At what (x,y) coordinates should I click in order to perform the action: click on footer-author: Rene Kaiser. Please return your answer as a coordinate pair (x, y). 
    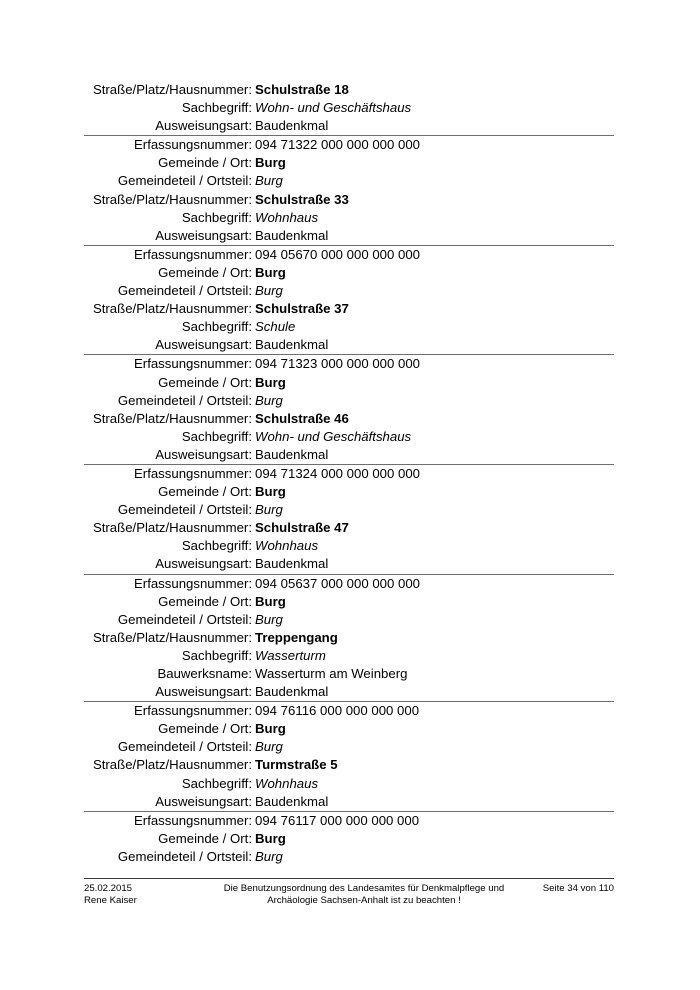
    Looking at the image, I should click on (110, 900).